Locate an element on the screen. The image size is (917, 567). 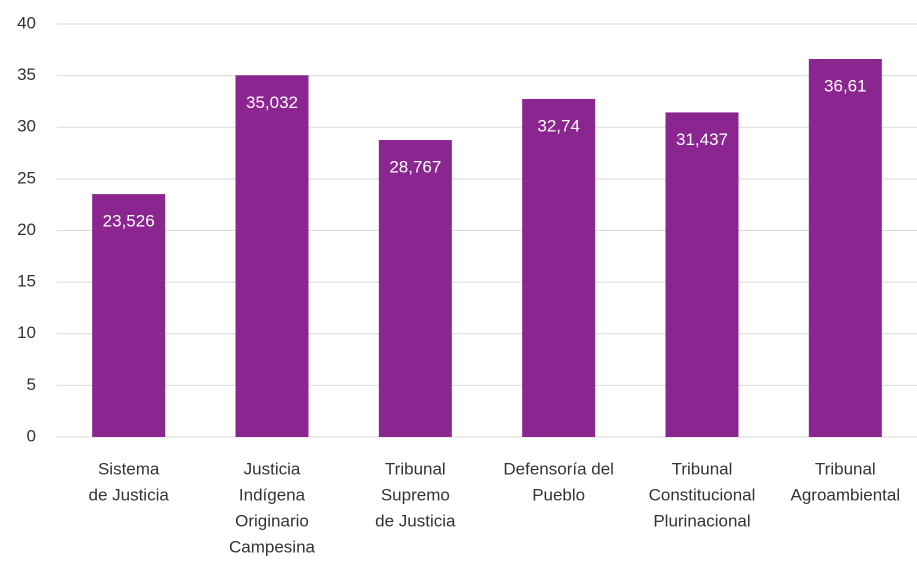
y-tick-label: 10 is located at coordinates (26, 332).